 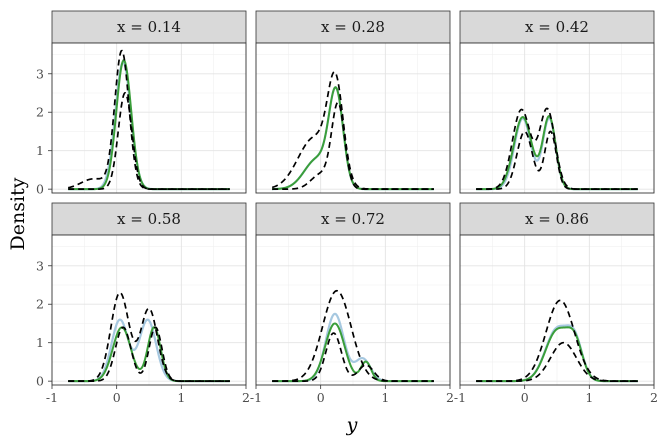 I want to click on facet-label: x = 0.58, so click(x=149, y=219).